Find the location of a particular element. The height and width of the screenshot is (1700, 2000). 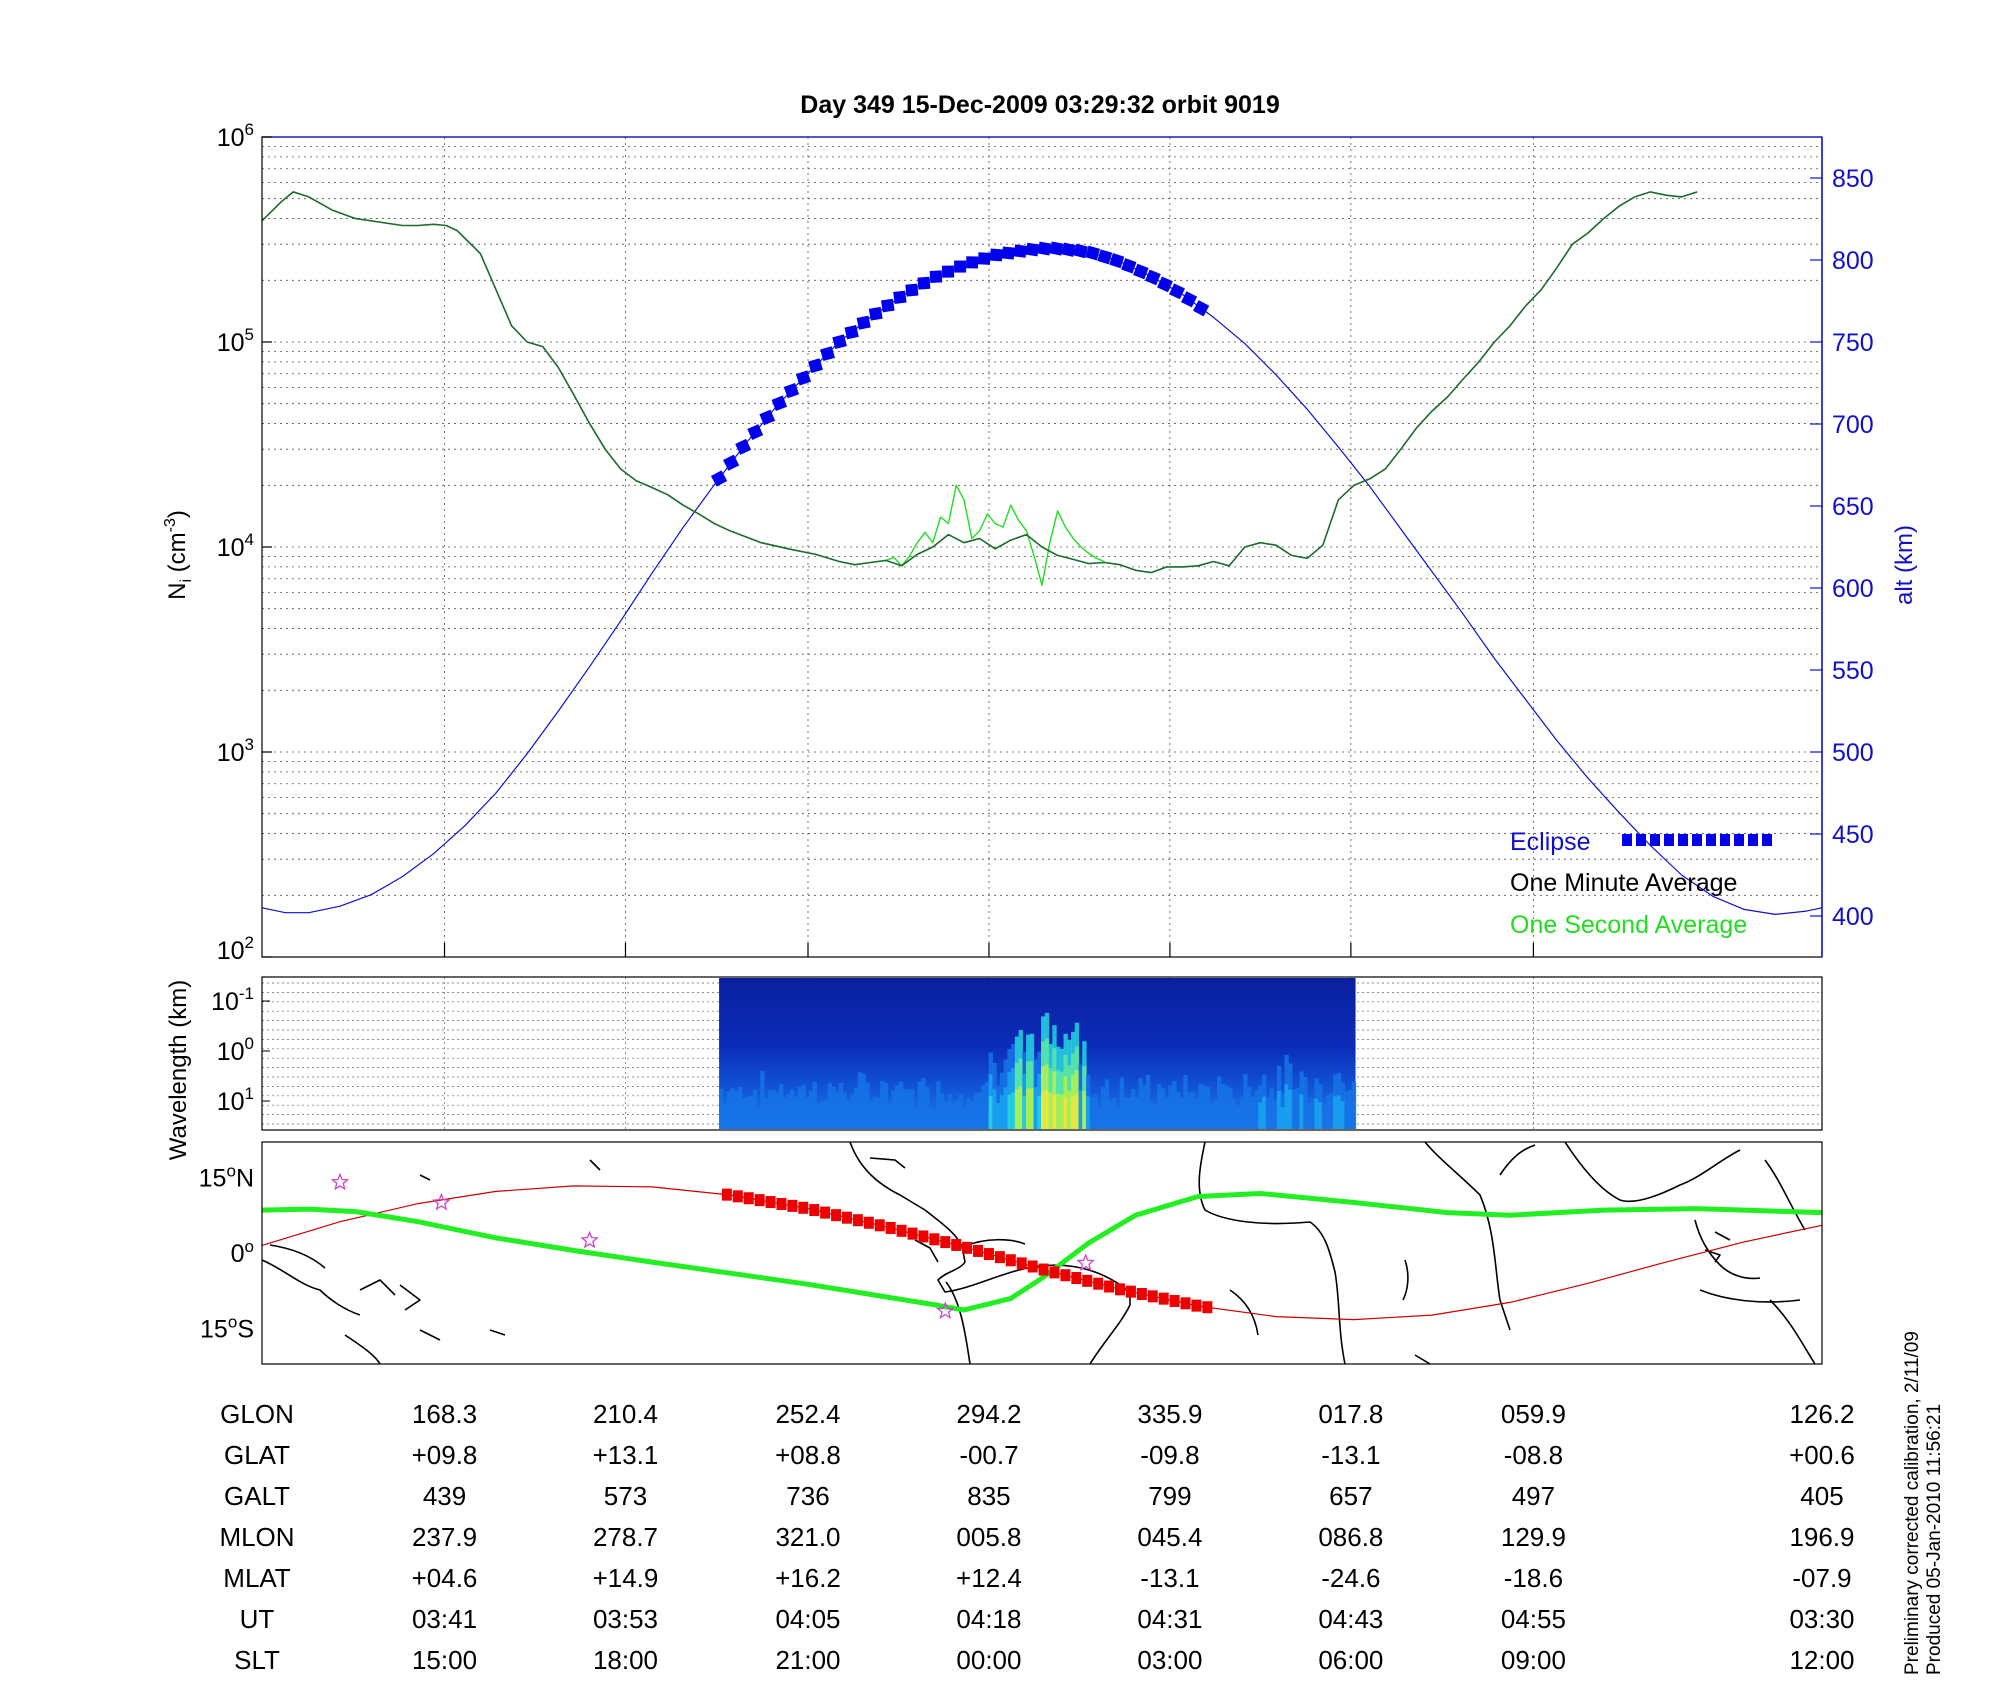

ephemeris-cell: -13.1 is located at coordinates (1350, 1455).